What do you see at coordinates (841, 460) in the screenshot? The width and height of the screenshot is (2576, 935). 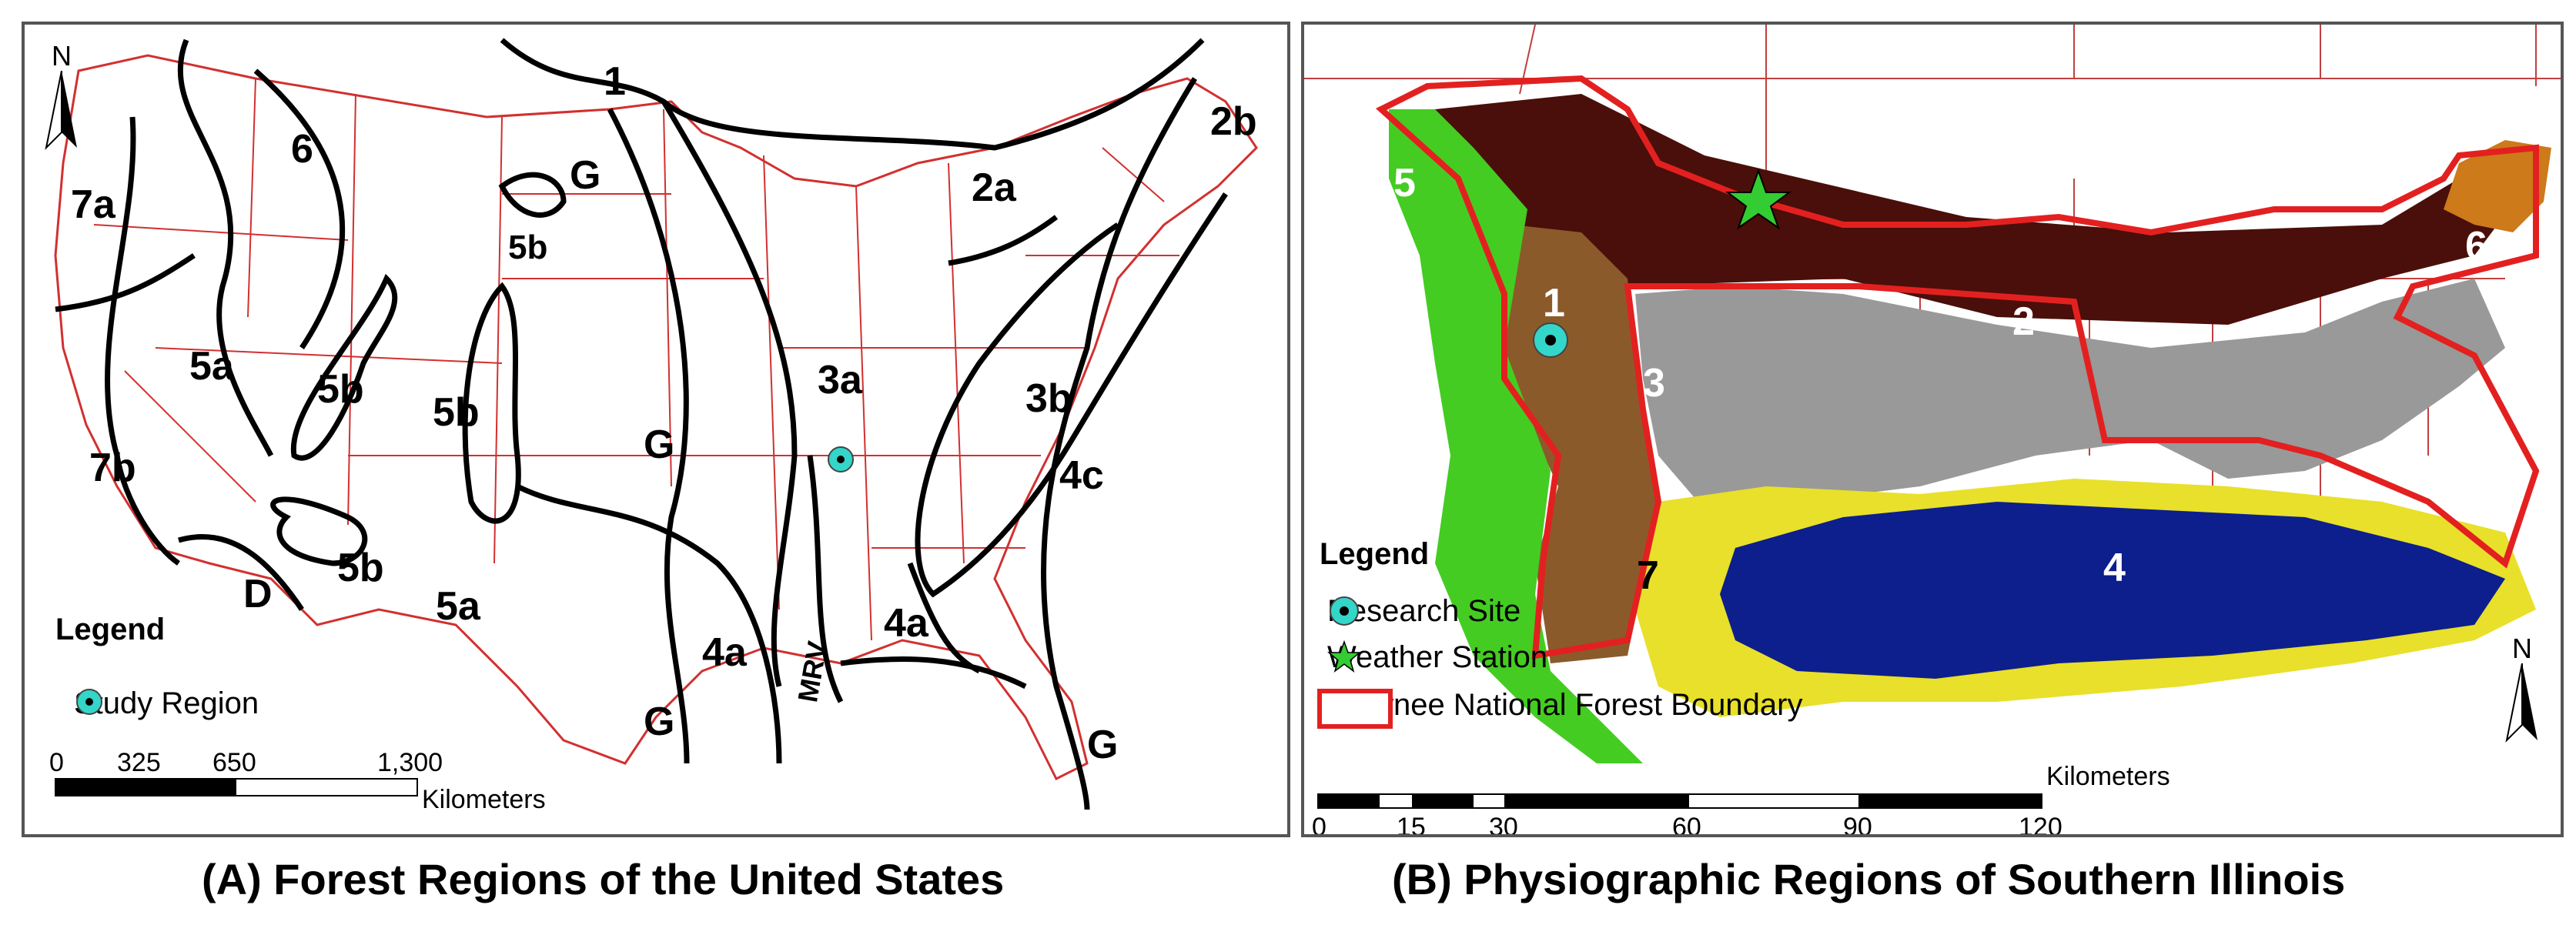 I see `study-region-marker-map` at bounding box center [841, 460].